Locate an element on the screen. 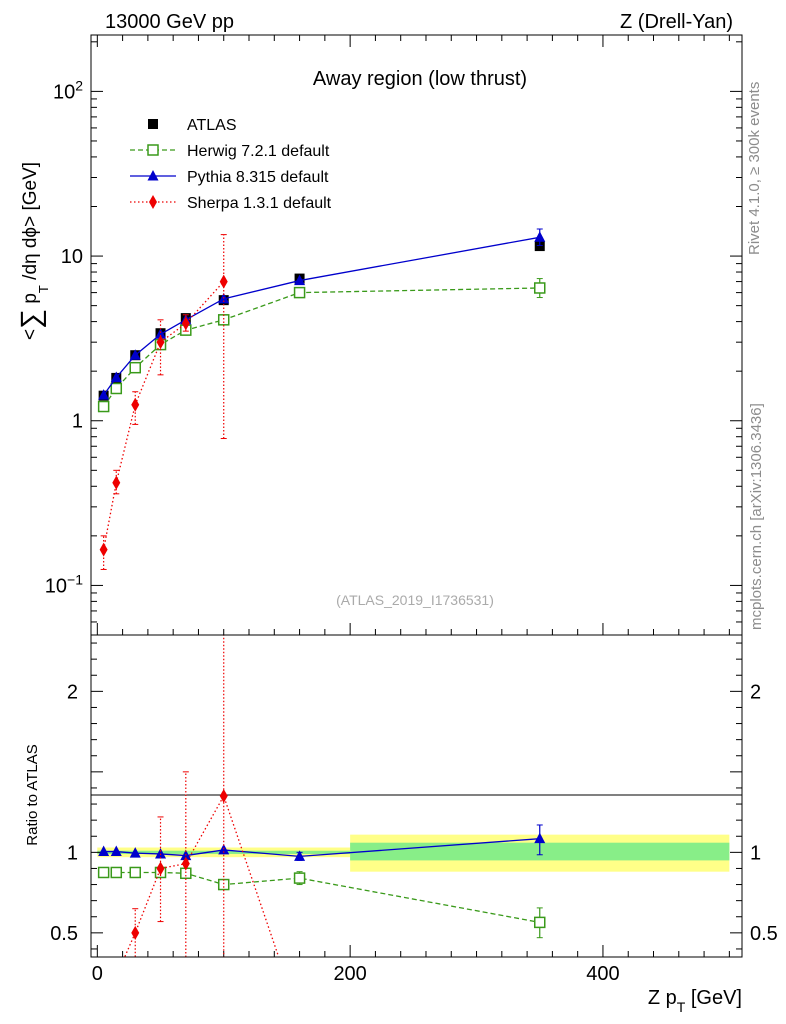 The height and width of the screenshot is (1024, 786). header-left: 13000 GeV pp is located at coordinates (169, 22).